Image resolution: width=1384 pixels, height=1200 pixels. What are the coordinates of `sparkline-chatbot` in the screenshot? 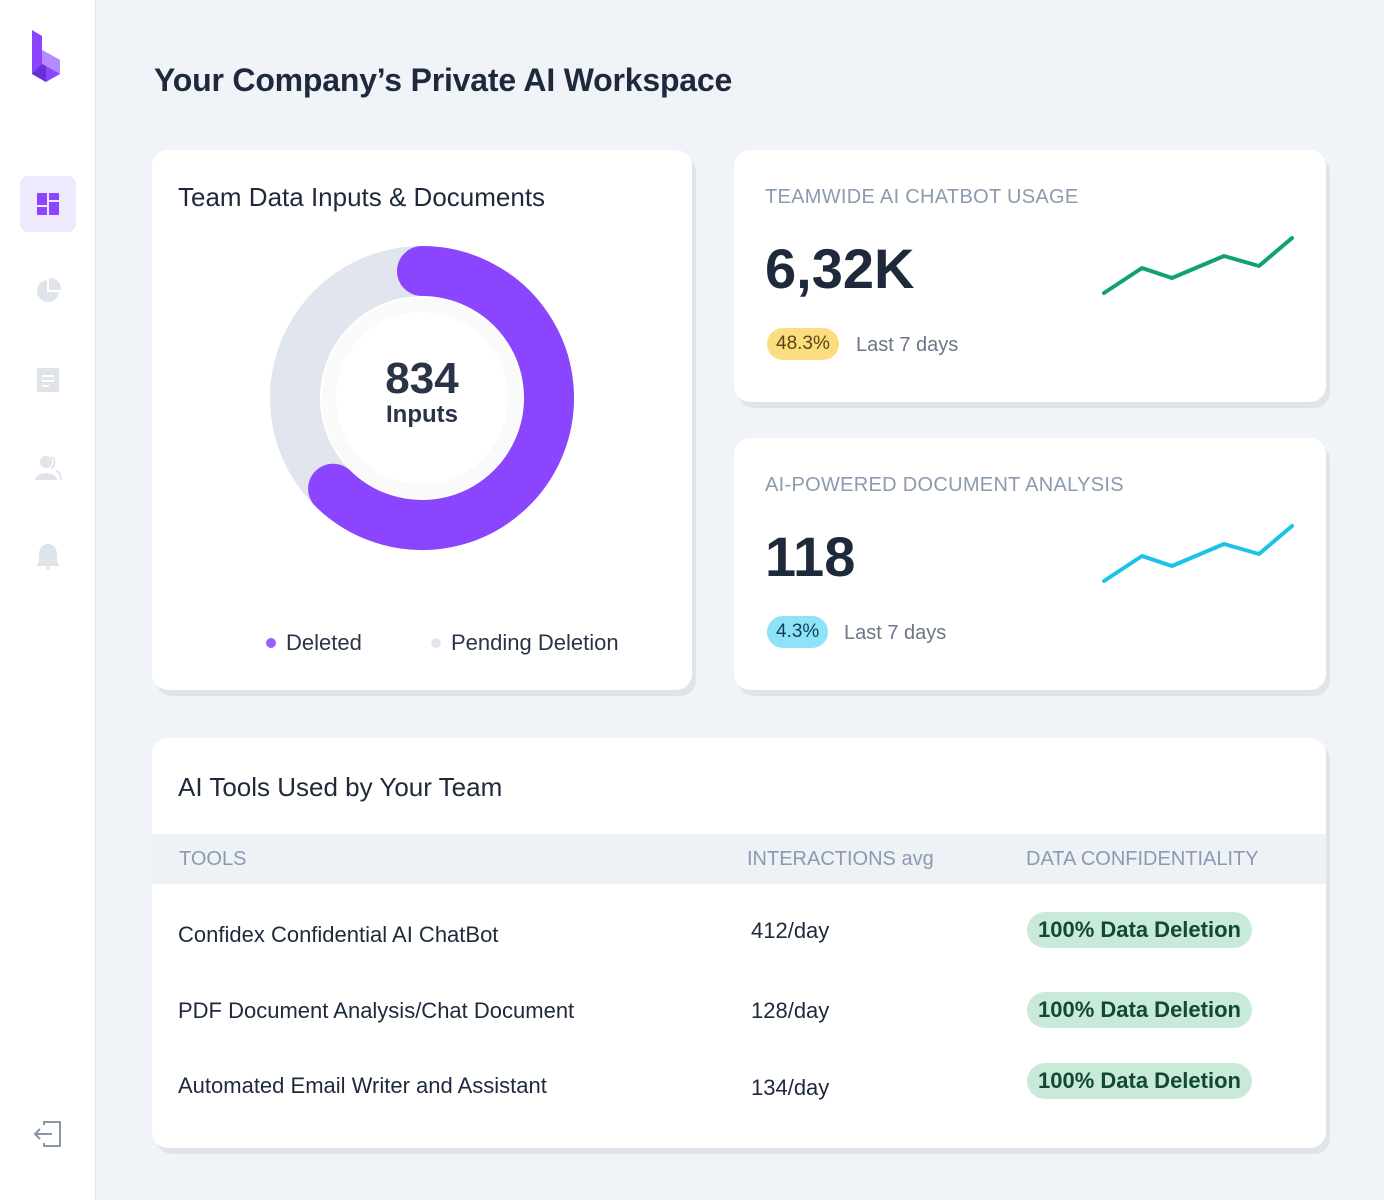 It's located at (1198, 265).